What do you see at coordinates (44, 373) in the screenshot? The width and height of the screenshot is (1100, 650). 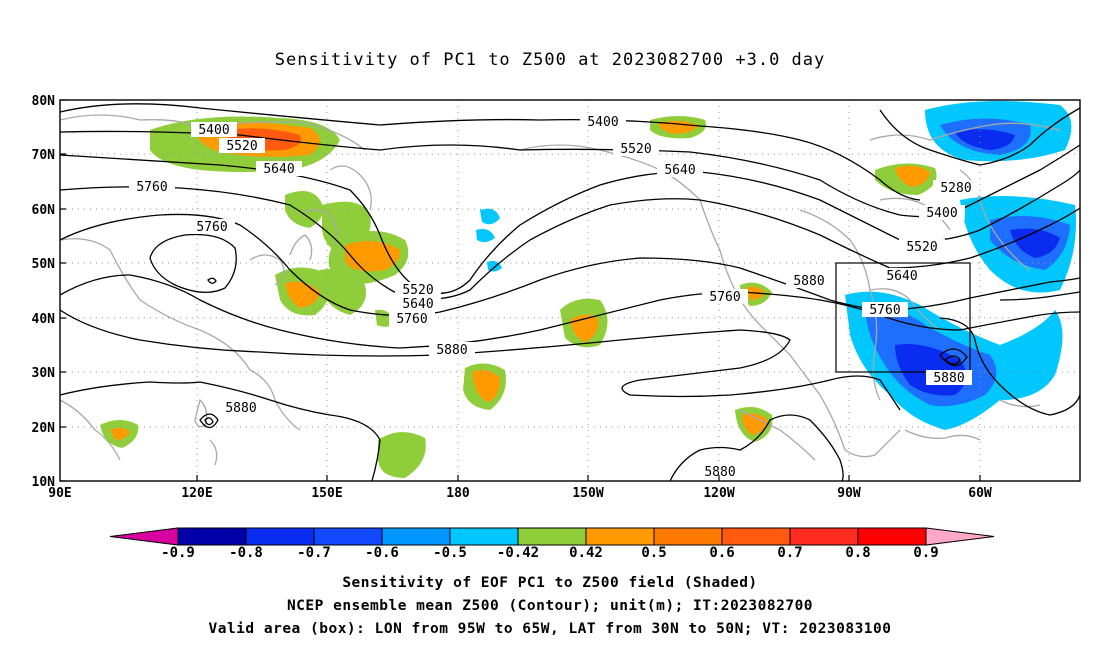 I see `lat-label: 30N` at bounding box center [44, 373].